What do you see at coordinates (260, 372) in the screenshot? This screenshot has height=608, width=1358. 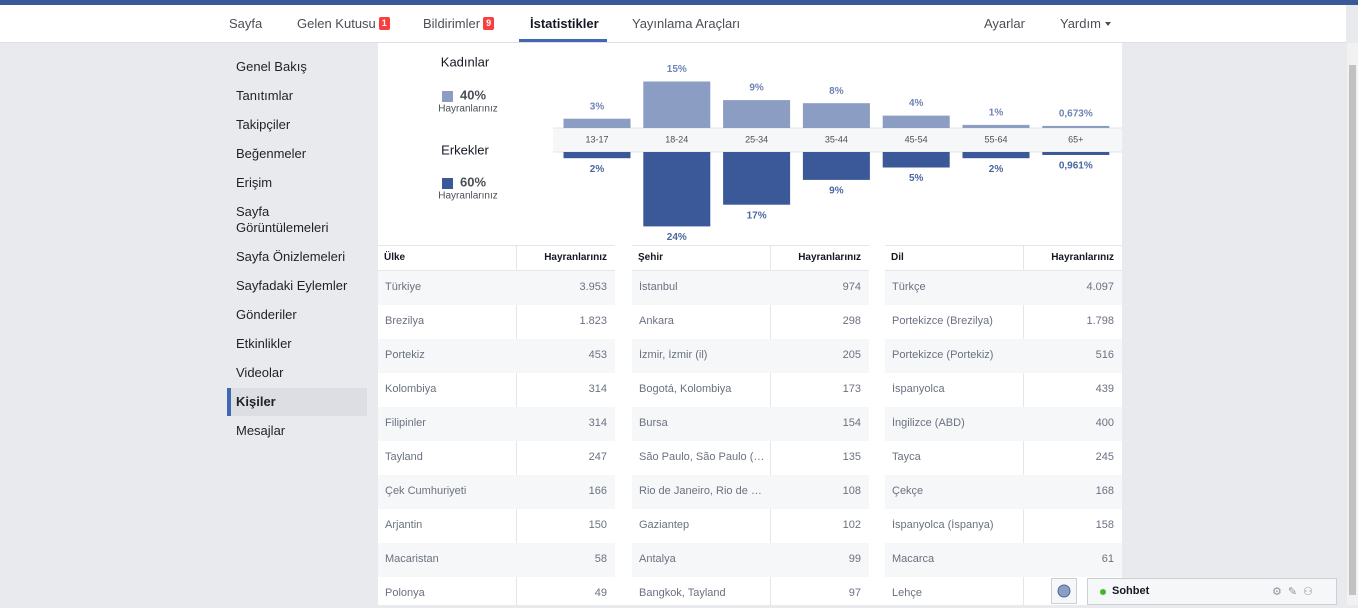 I see `sidebar-label: Videolar` at bounding box center [260, 372].